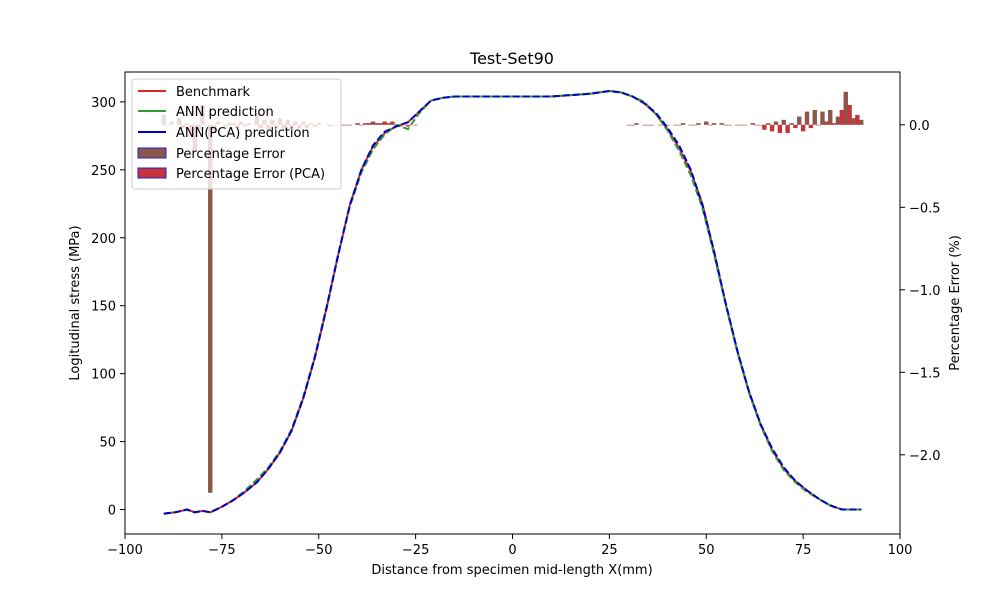 This screenshot has height=600, width=1000. I want to click on legend-box, so click(236, 134).